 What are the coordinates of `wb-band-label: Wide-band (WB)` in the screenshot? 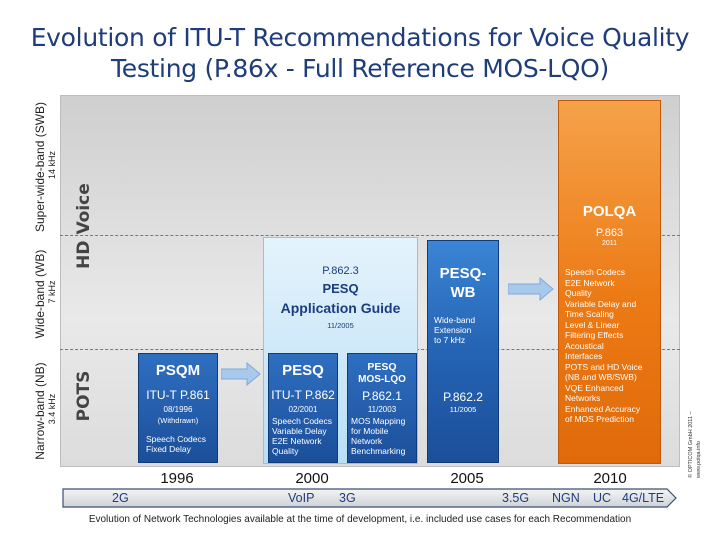 It's located at (40, 294).